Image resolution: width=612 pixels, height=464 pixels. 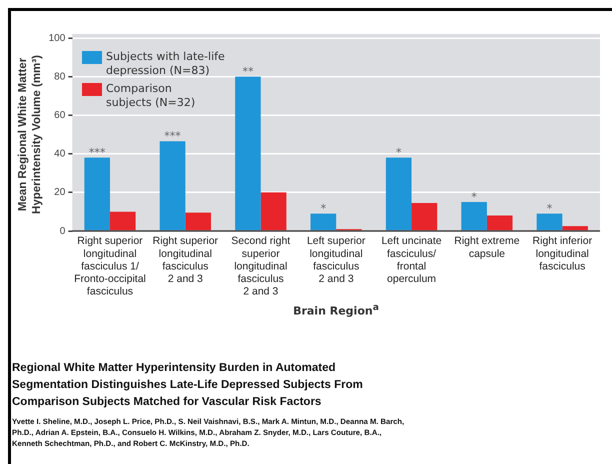 I want to click on y-tick-label: 100, so click(x=57, y=38).